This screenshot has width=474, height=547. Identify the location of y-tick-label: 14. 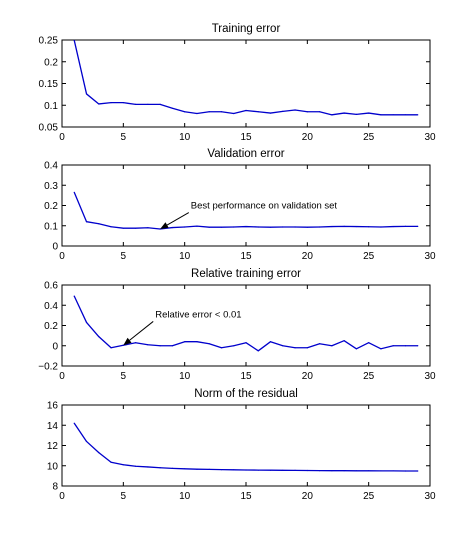
(53, 426).